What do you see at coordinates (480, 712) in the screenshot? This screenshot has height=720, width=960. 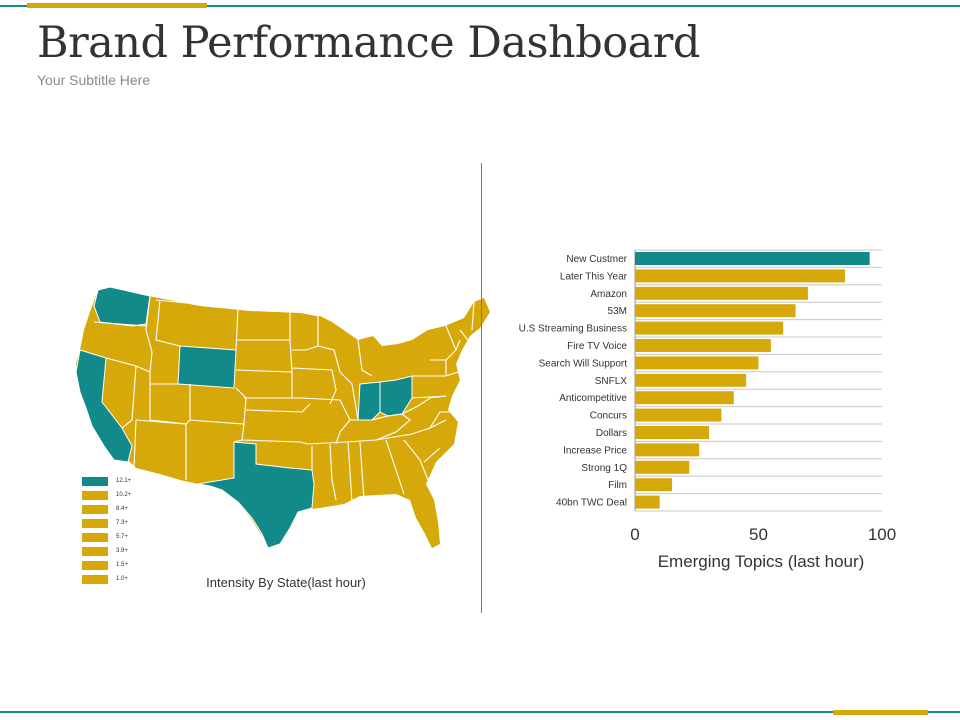 I see `bottom-rule` at bounding box center [480, 712].